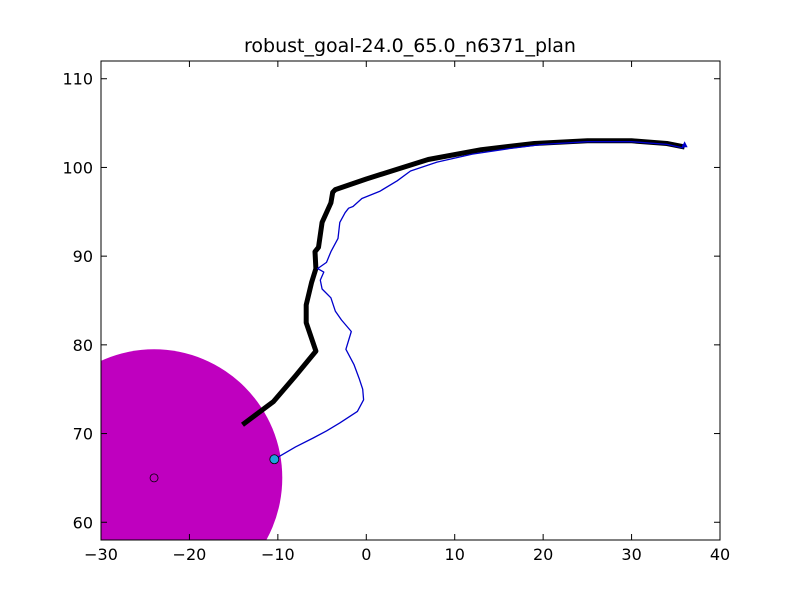 The height and width of the screenshot is (600, 800). Describe the element at coordinates (631, 554) in the screenshot. I see `x-tick-label: 30` at that location.